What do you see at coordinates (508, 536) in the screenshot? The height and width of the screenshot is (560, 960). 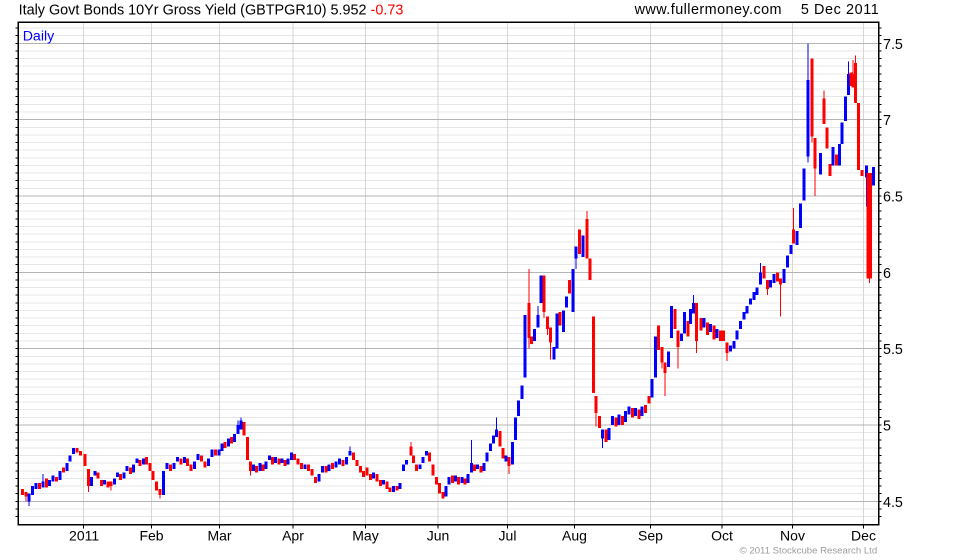 I see `svg-text: Jul` at bounding box center [508, 536].